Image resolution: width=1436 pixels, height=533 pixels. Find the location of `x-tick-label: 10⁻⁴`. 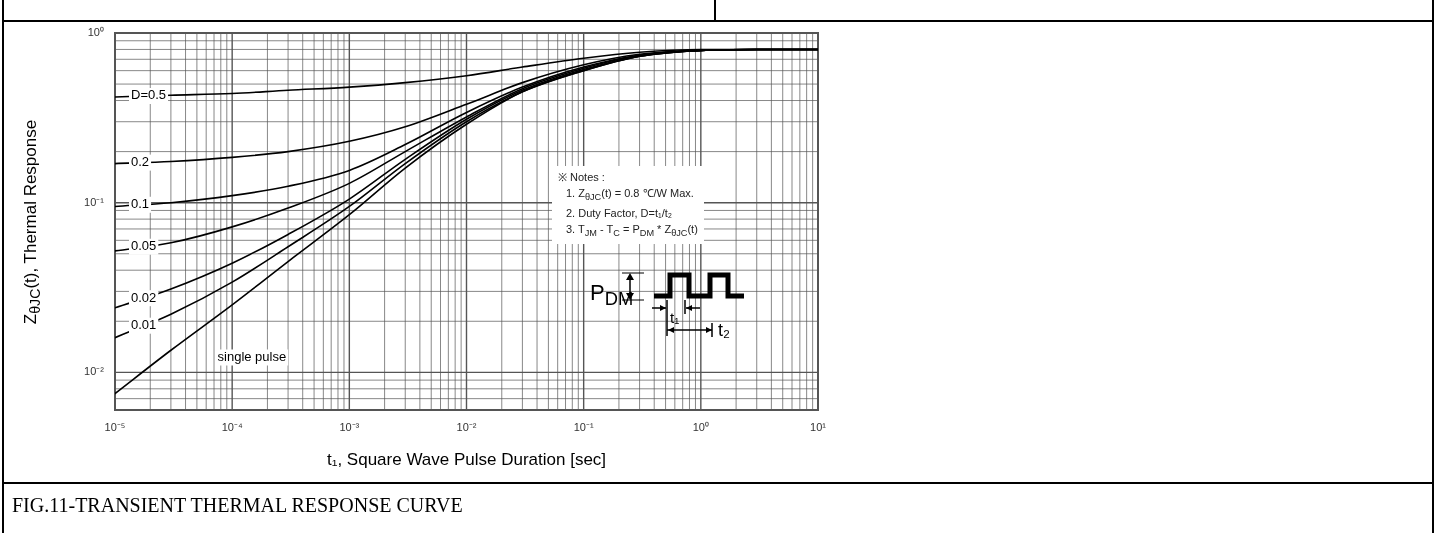

x-tick-label: 10⁻⁴ is located at coordinates (232, 426).